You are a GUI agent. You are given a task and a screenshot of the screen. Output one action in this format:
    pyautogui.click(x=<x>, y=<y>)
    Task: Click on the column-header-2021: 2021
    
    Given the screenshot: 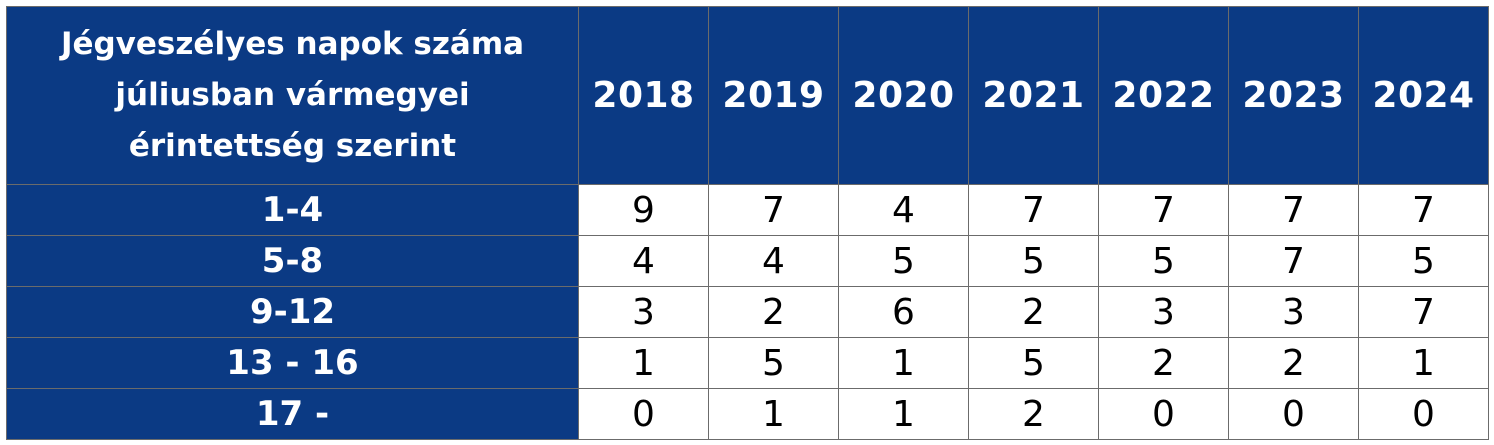 What is the action you would take?
    pyautogui.click(x=1033, y=95)
    